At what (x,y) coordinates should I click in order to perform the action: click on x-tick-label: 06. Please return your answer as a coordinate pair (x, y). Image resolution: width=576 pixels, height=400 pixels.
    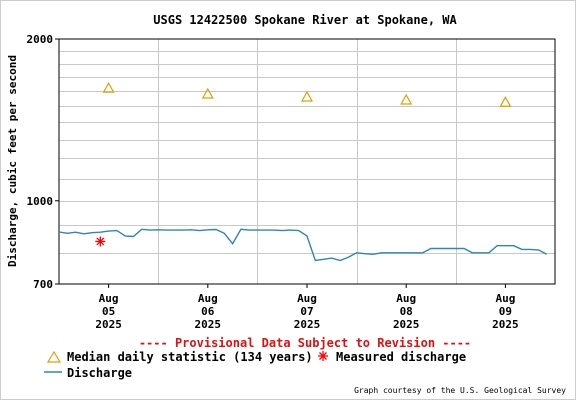
    Looking at the image, I should click on (208, 311).